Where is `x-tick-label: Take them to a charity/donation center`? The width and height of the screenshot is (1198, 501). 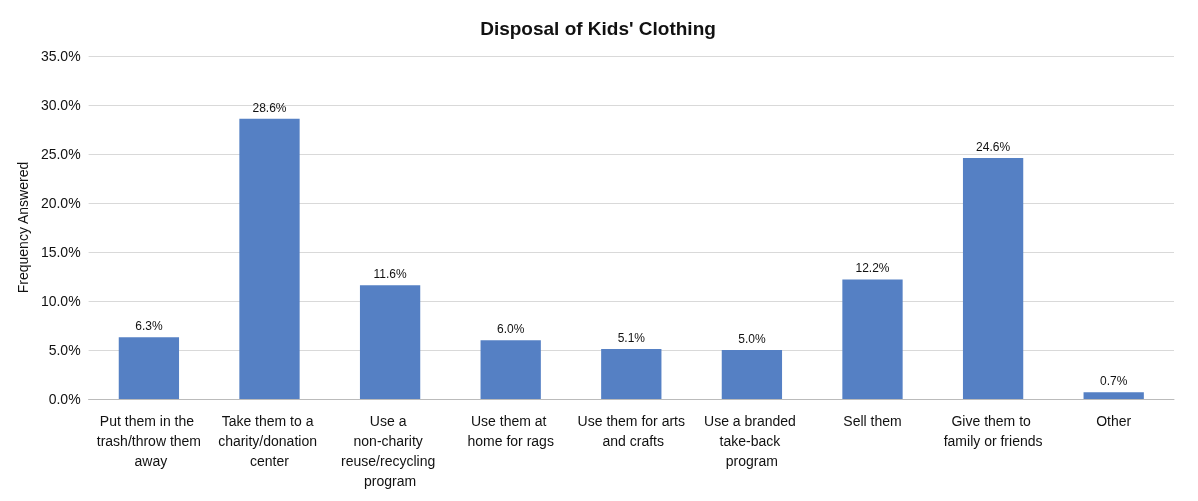 x-tick-label: Take them to a charity/donation center is located at coordinates (269, 441).